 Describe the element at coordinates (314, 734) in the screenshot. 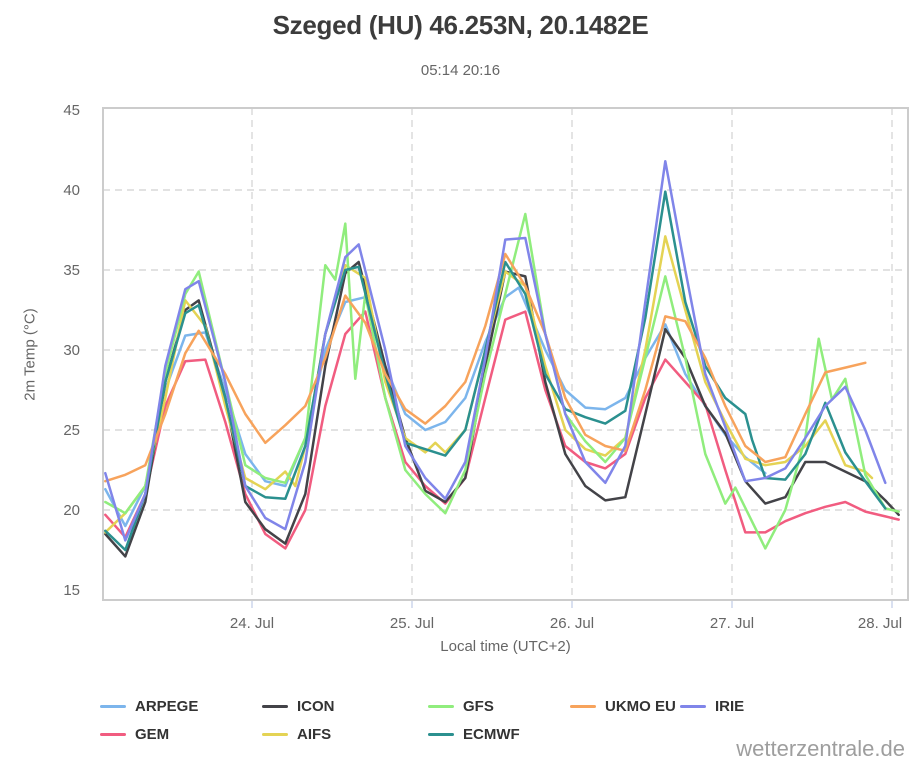

I see `legend-label: AIFS` at that location.